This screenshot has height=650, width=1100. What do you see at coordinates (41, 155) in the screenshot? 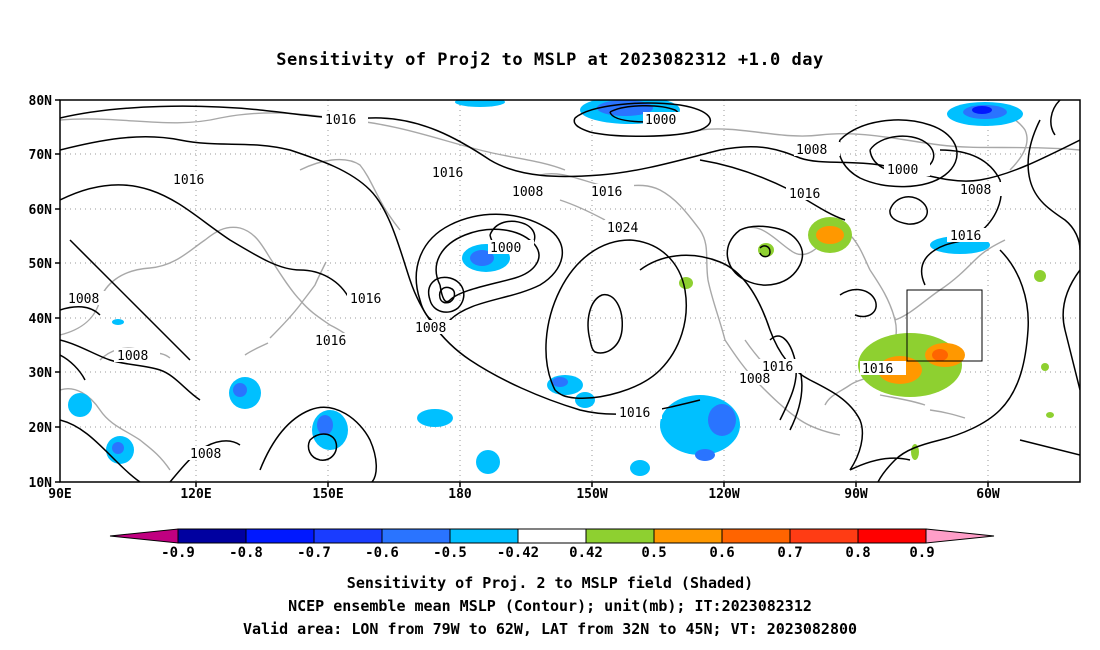
I see `lat-label: 70N` at bounding box center [41, 155].